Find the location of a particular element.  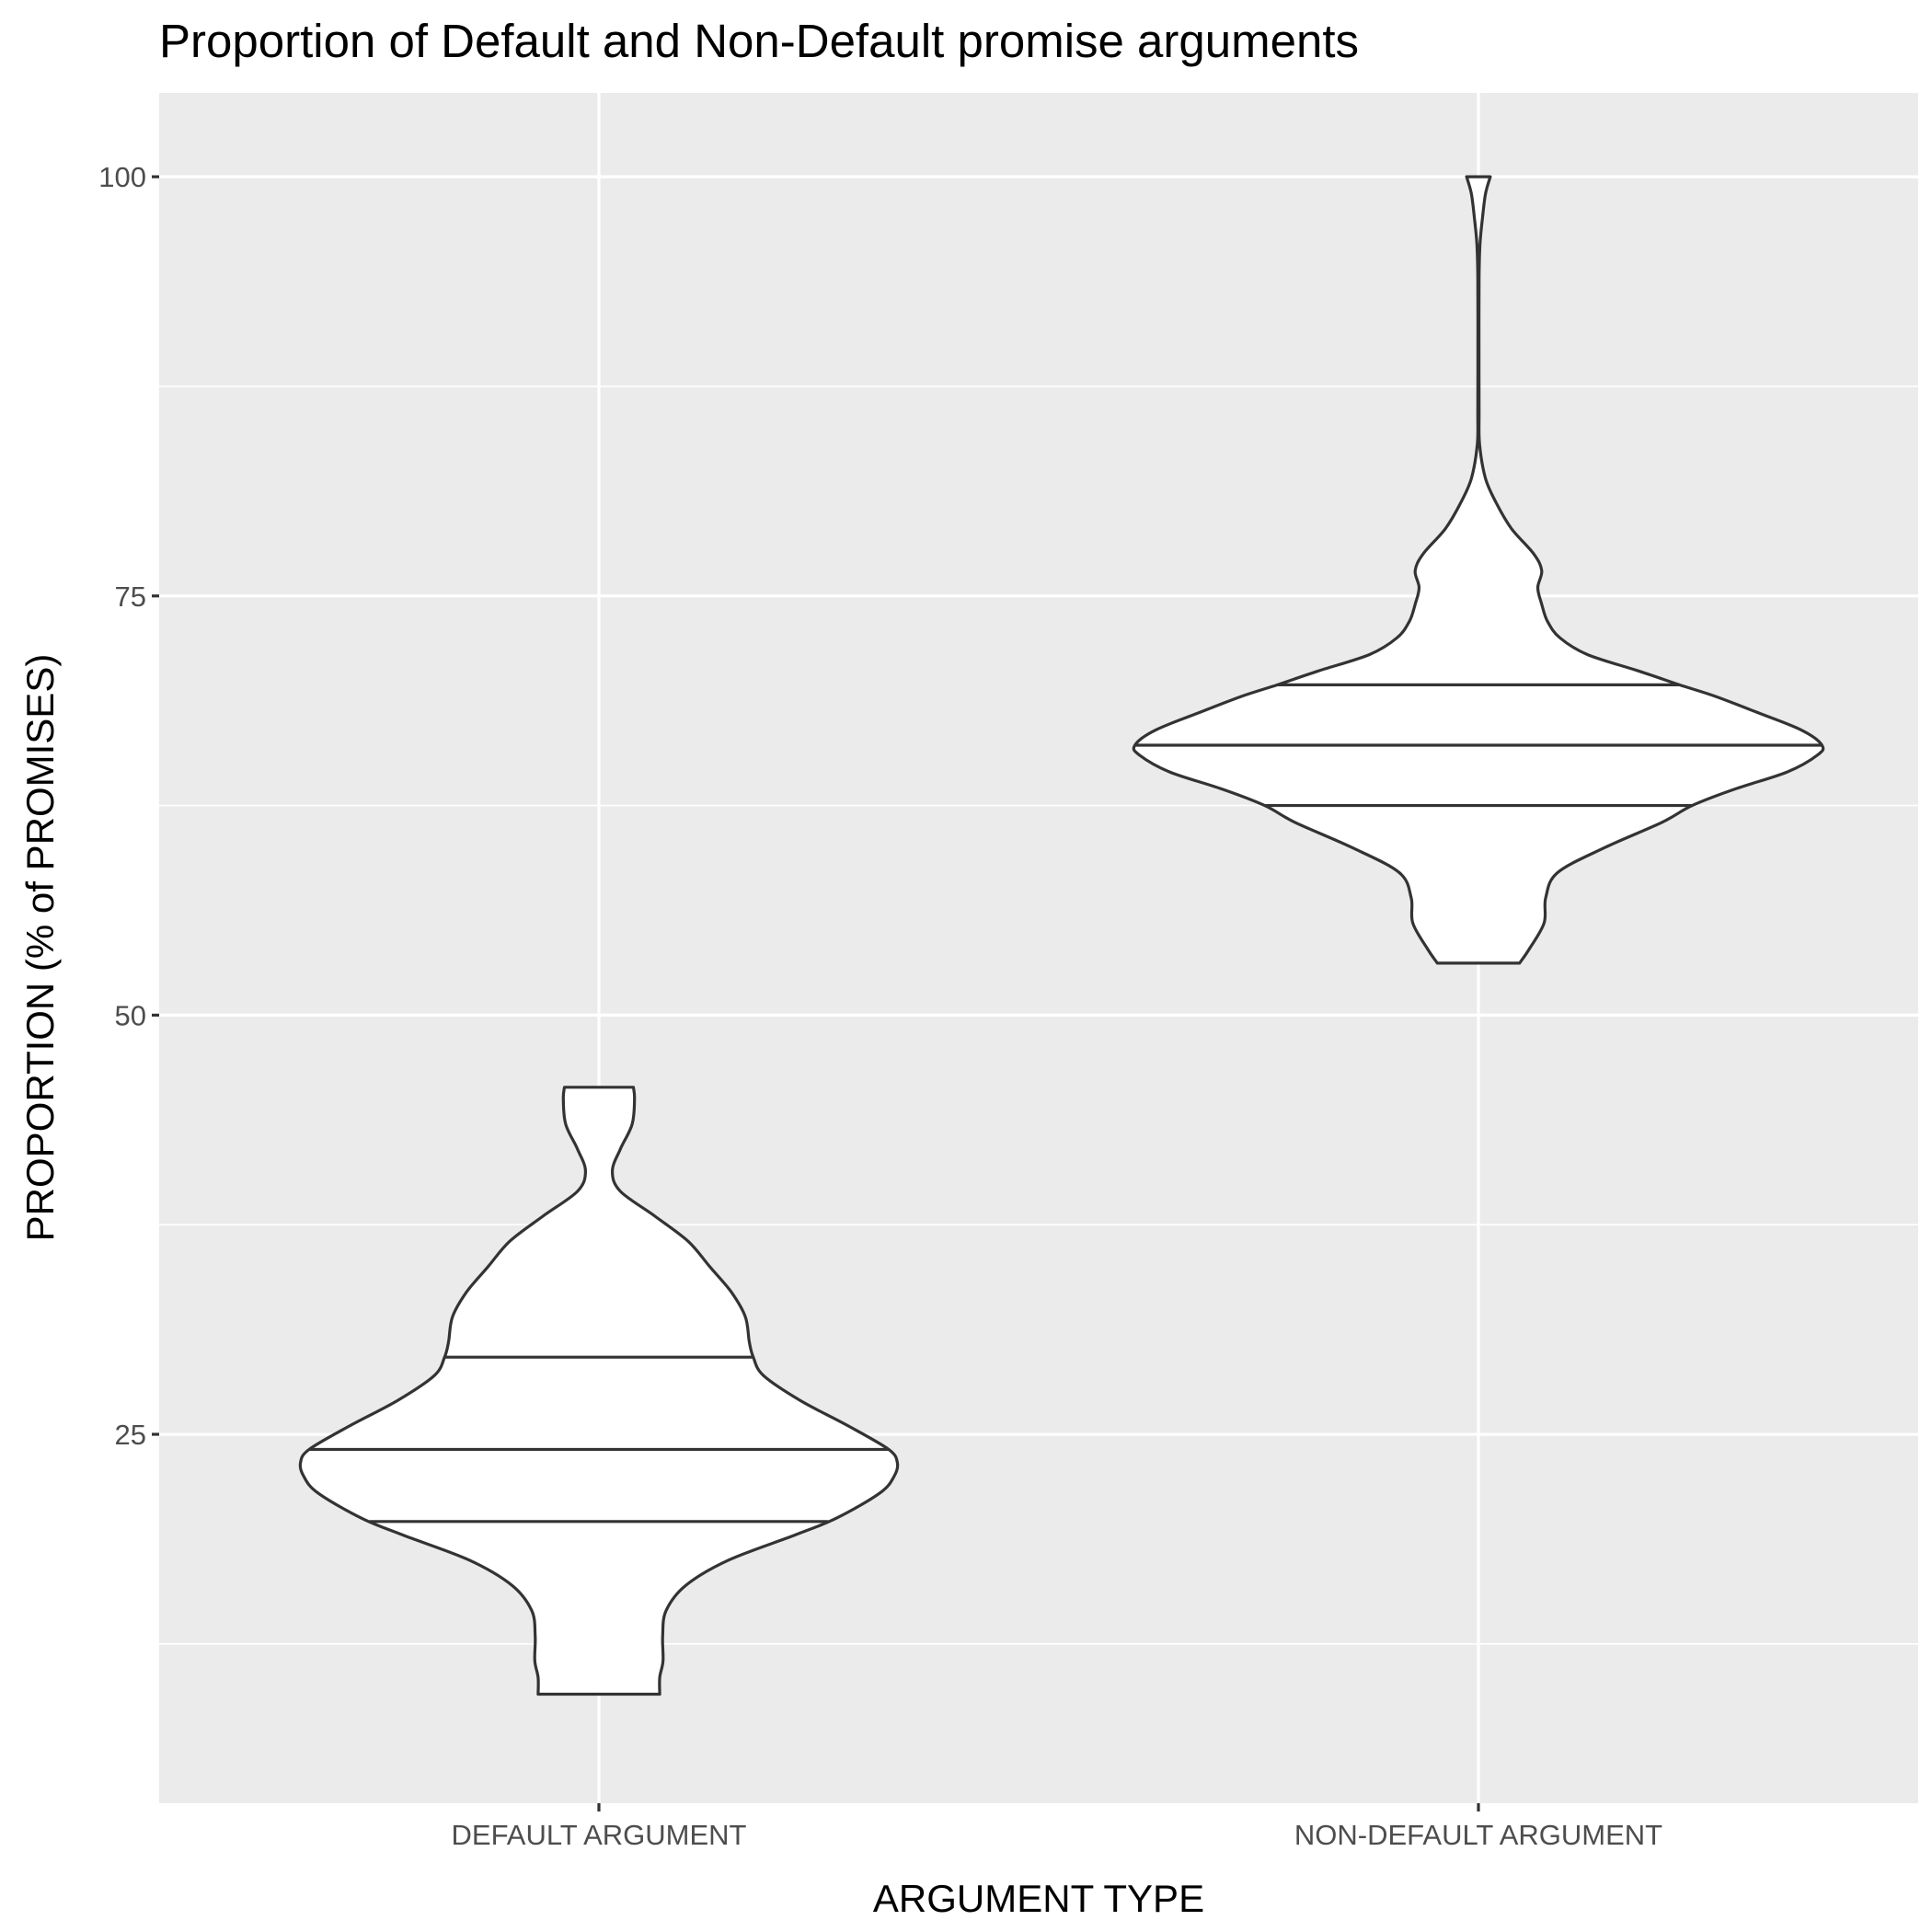

x-tick-label: DEFAULT ARGUMENT is located at coordinates (599, 1835).